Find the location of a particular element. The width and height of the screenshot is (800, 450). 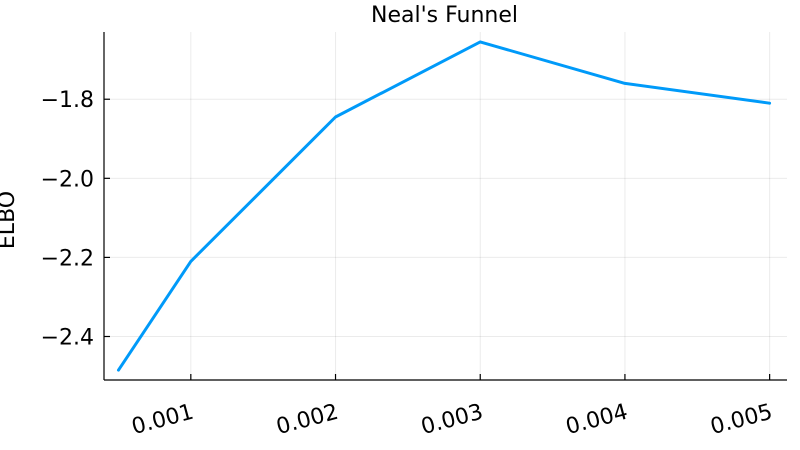

y-tick-label: −1.8 is located at coordinates (67, 100).